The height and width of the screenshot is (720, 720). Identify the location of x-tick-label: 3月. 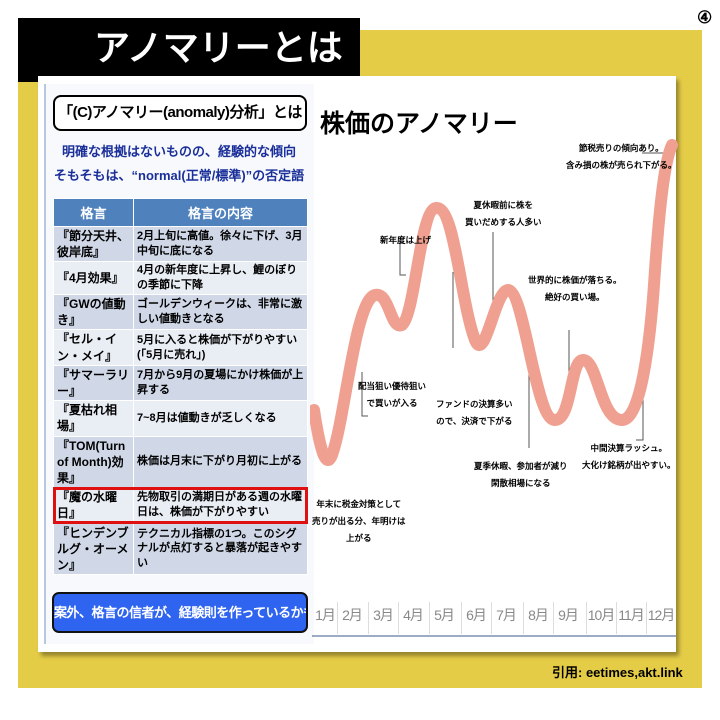
(383, 615).